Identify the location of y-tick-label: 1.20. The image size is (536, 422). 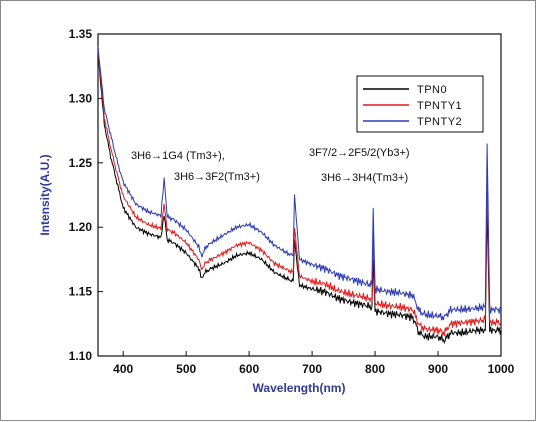
(81, 227).